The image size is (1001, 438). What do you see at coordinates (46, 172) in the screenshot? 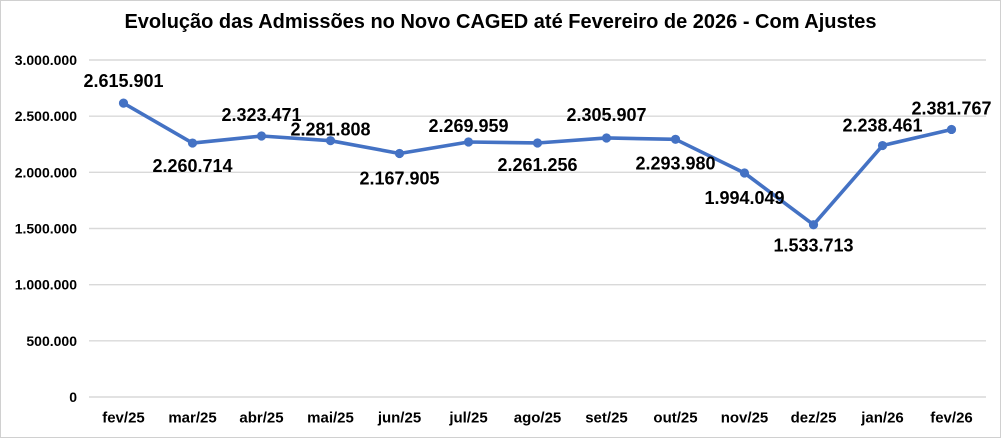
I see `y-axis-tick-label: 2.000.000` at bounding box center [46, 172].